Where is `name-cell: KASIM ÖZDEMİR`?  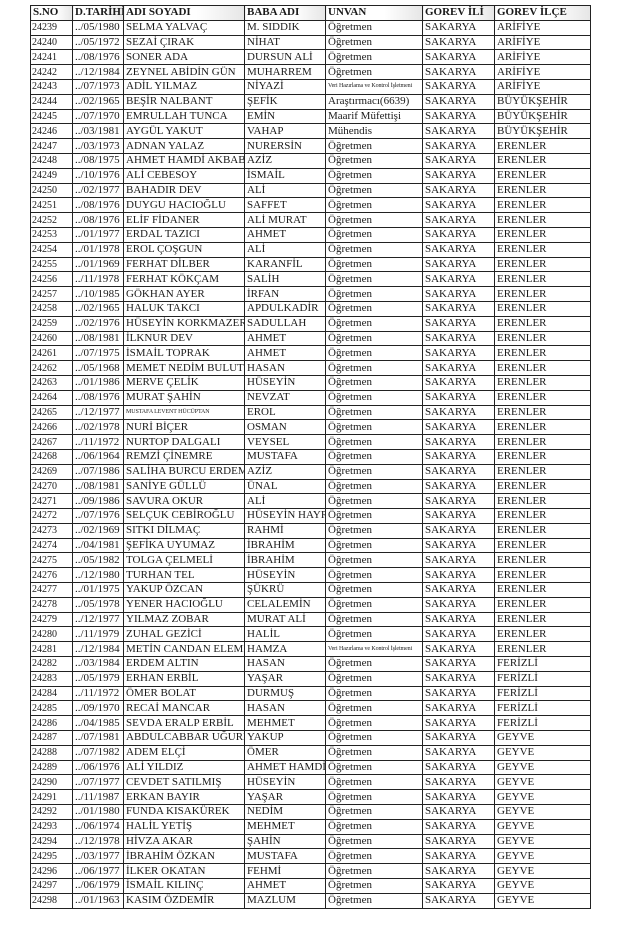 name-cell: KASIM ÖZDEMİR is located at coordinates (184, 900).